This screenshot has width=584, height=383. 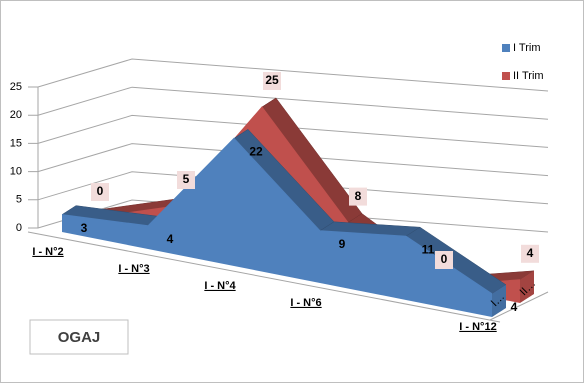 What do you see at coordinates (16, 172) in the screenshot?
I see `y-tick-label: 10` at bounding box center [16, 172].